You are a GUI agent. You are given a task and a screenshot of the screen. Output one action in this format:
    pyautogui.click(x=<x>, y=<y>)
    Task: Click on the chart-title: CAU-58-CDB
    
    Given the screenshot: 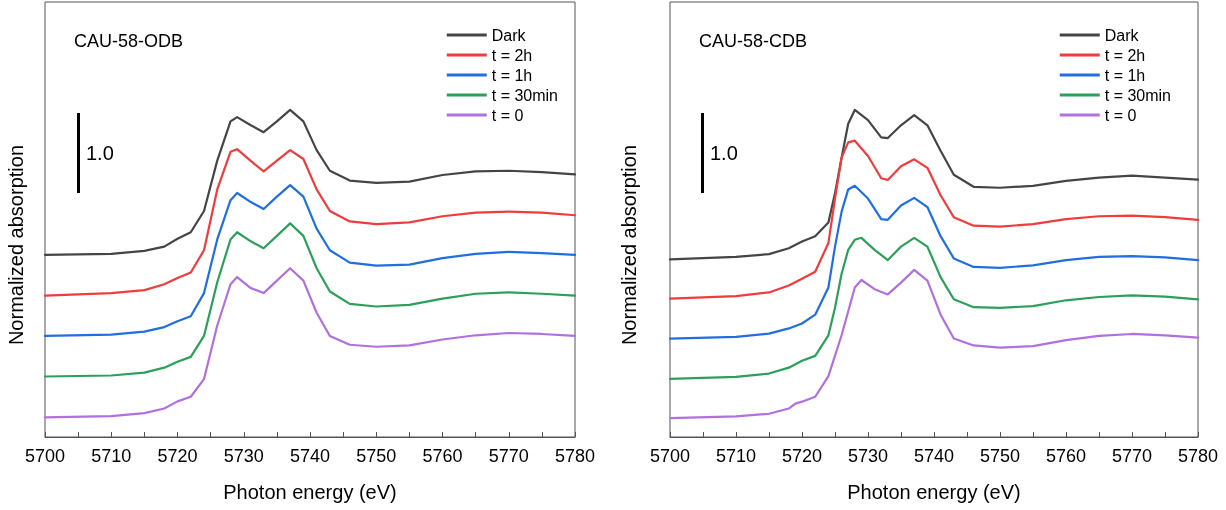 What is the action you would take?
    pyautogui.click(x=753, y=41)
    